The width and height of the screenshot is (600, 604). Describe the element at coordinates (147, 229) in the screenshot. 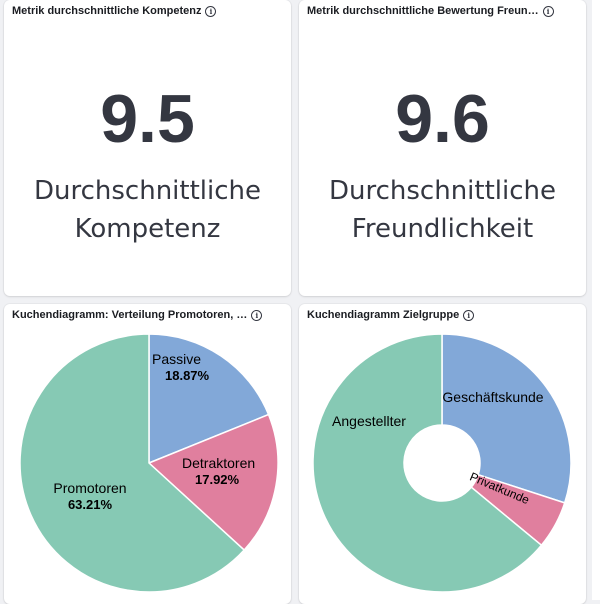

I see `metric-label-line2: Kompetenz` at that location.